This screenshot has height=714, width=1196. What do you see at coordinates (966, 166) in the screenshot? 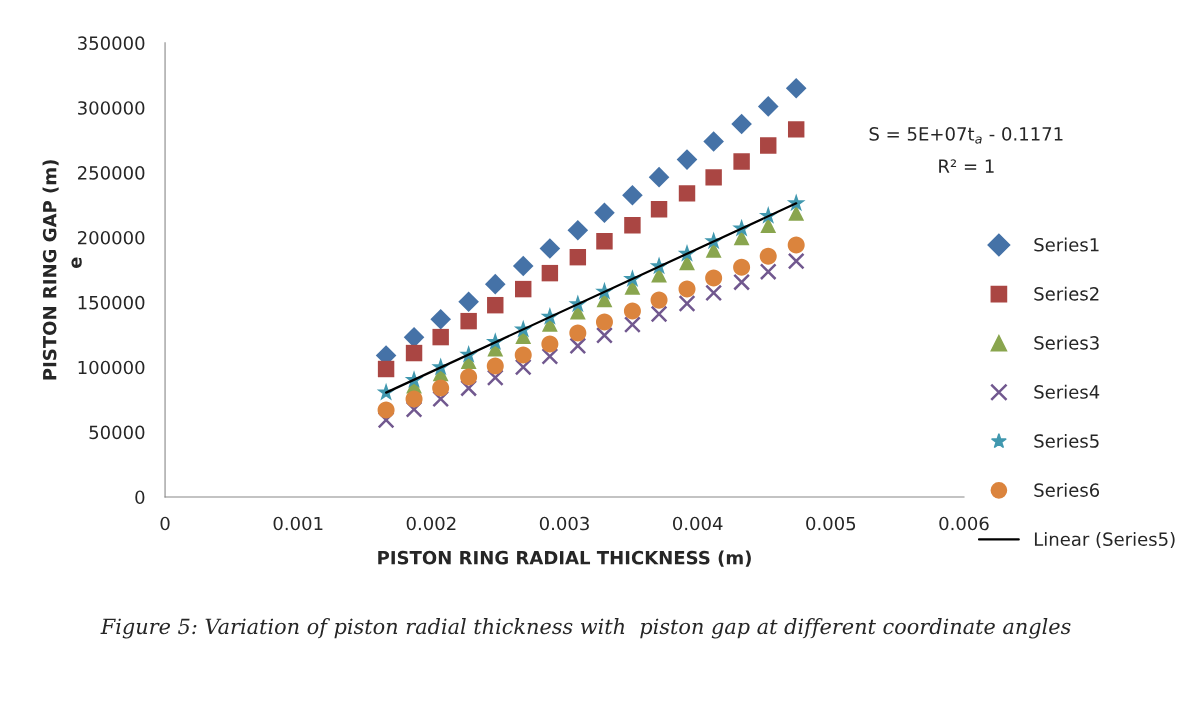
I see `annotation: R² = 1` at bounding box center [966, 166].